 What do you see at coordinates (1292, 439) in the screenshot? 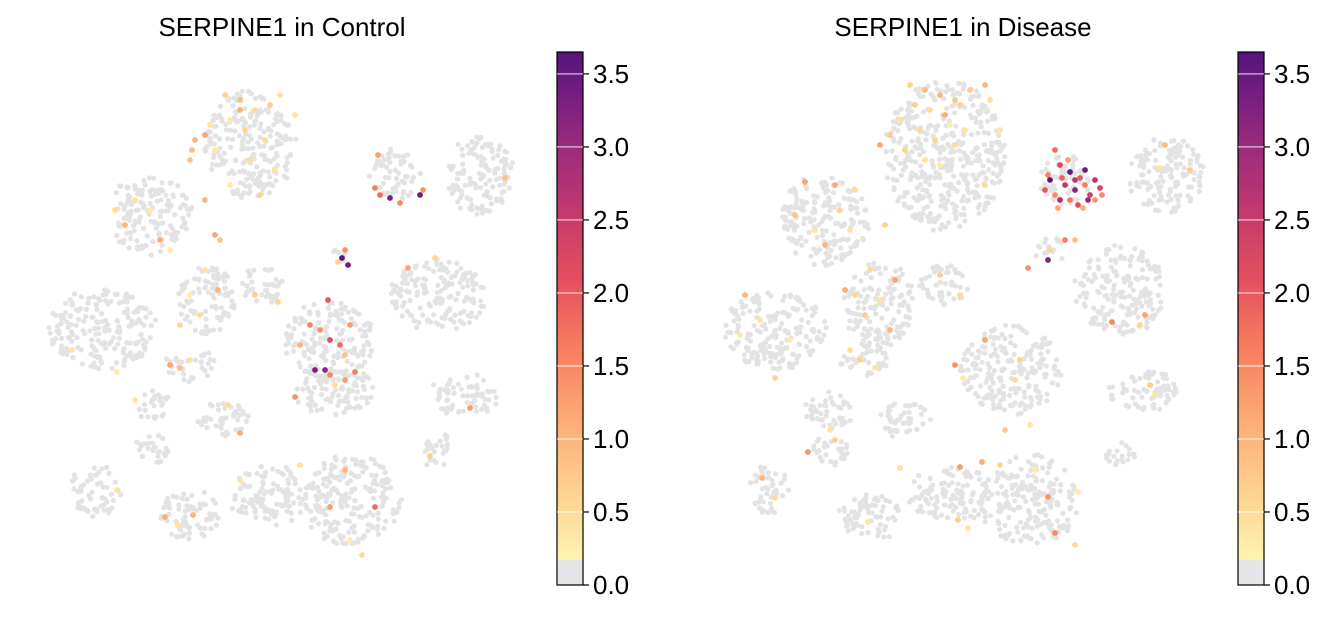
I see `colorbar-tick-label: 1.0` at bounding box center [1292, 439].